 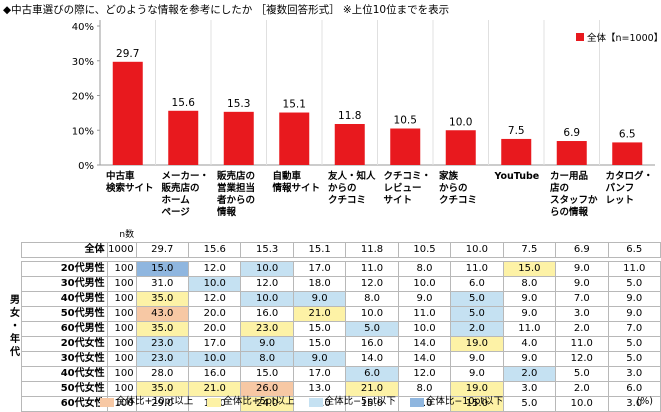 I want to click on legend-item: 全体比−10pt以下, so click(x=456, y=402).